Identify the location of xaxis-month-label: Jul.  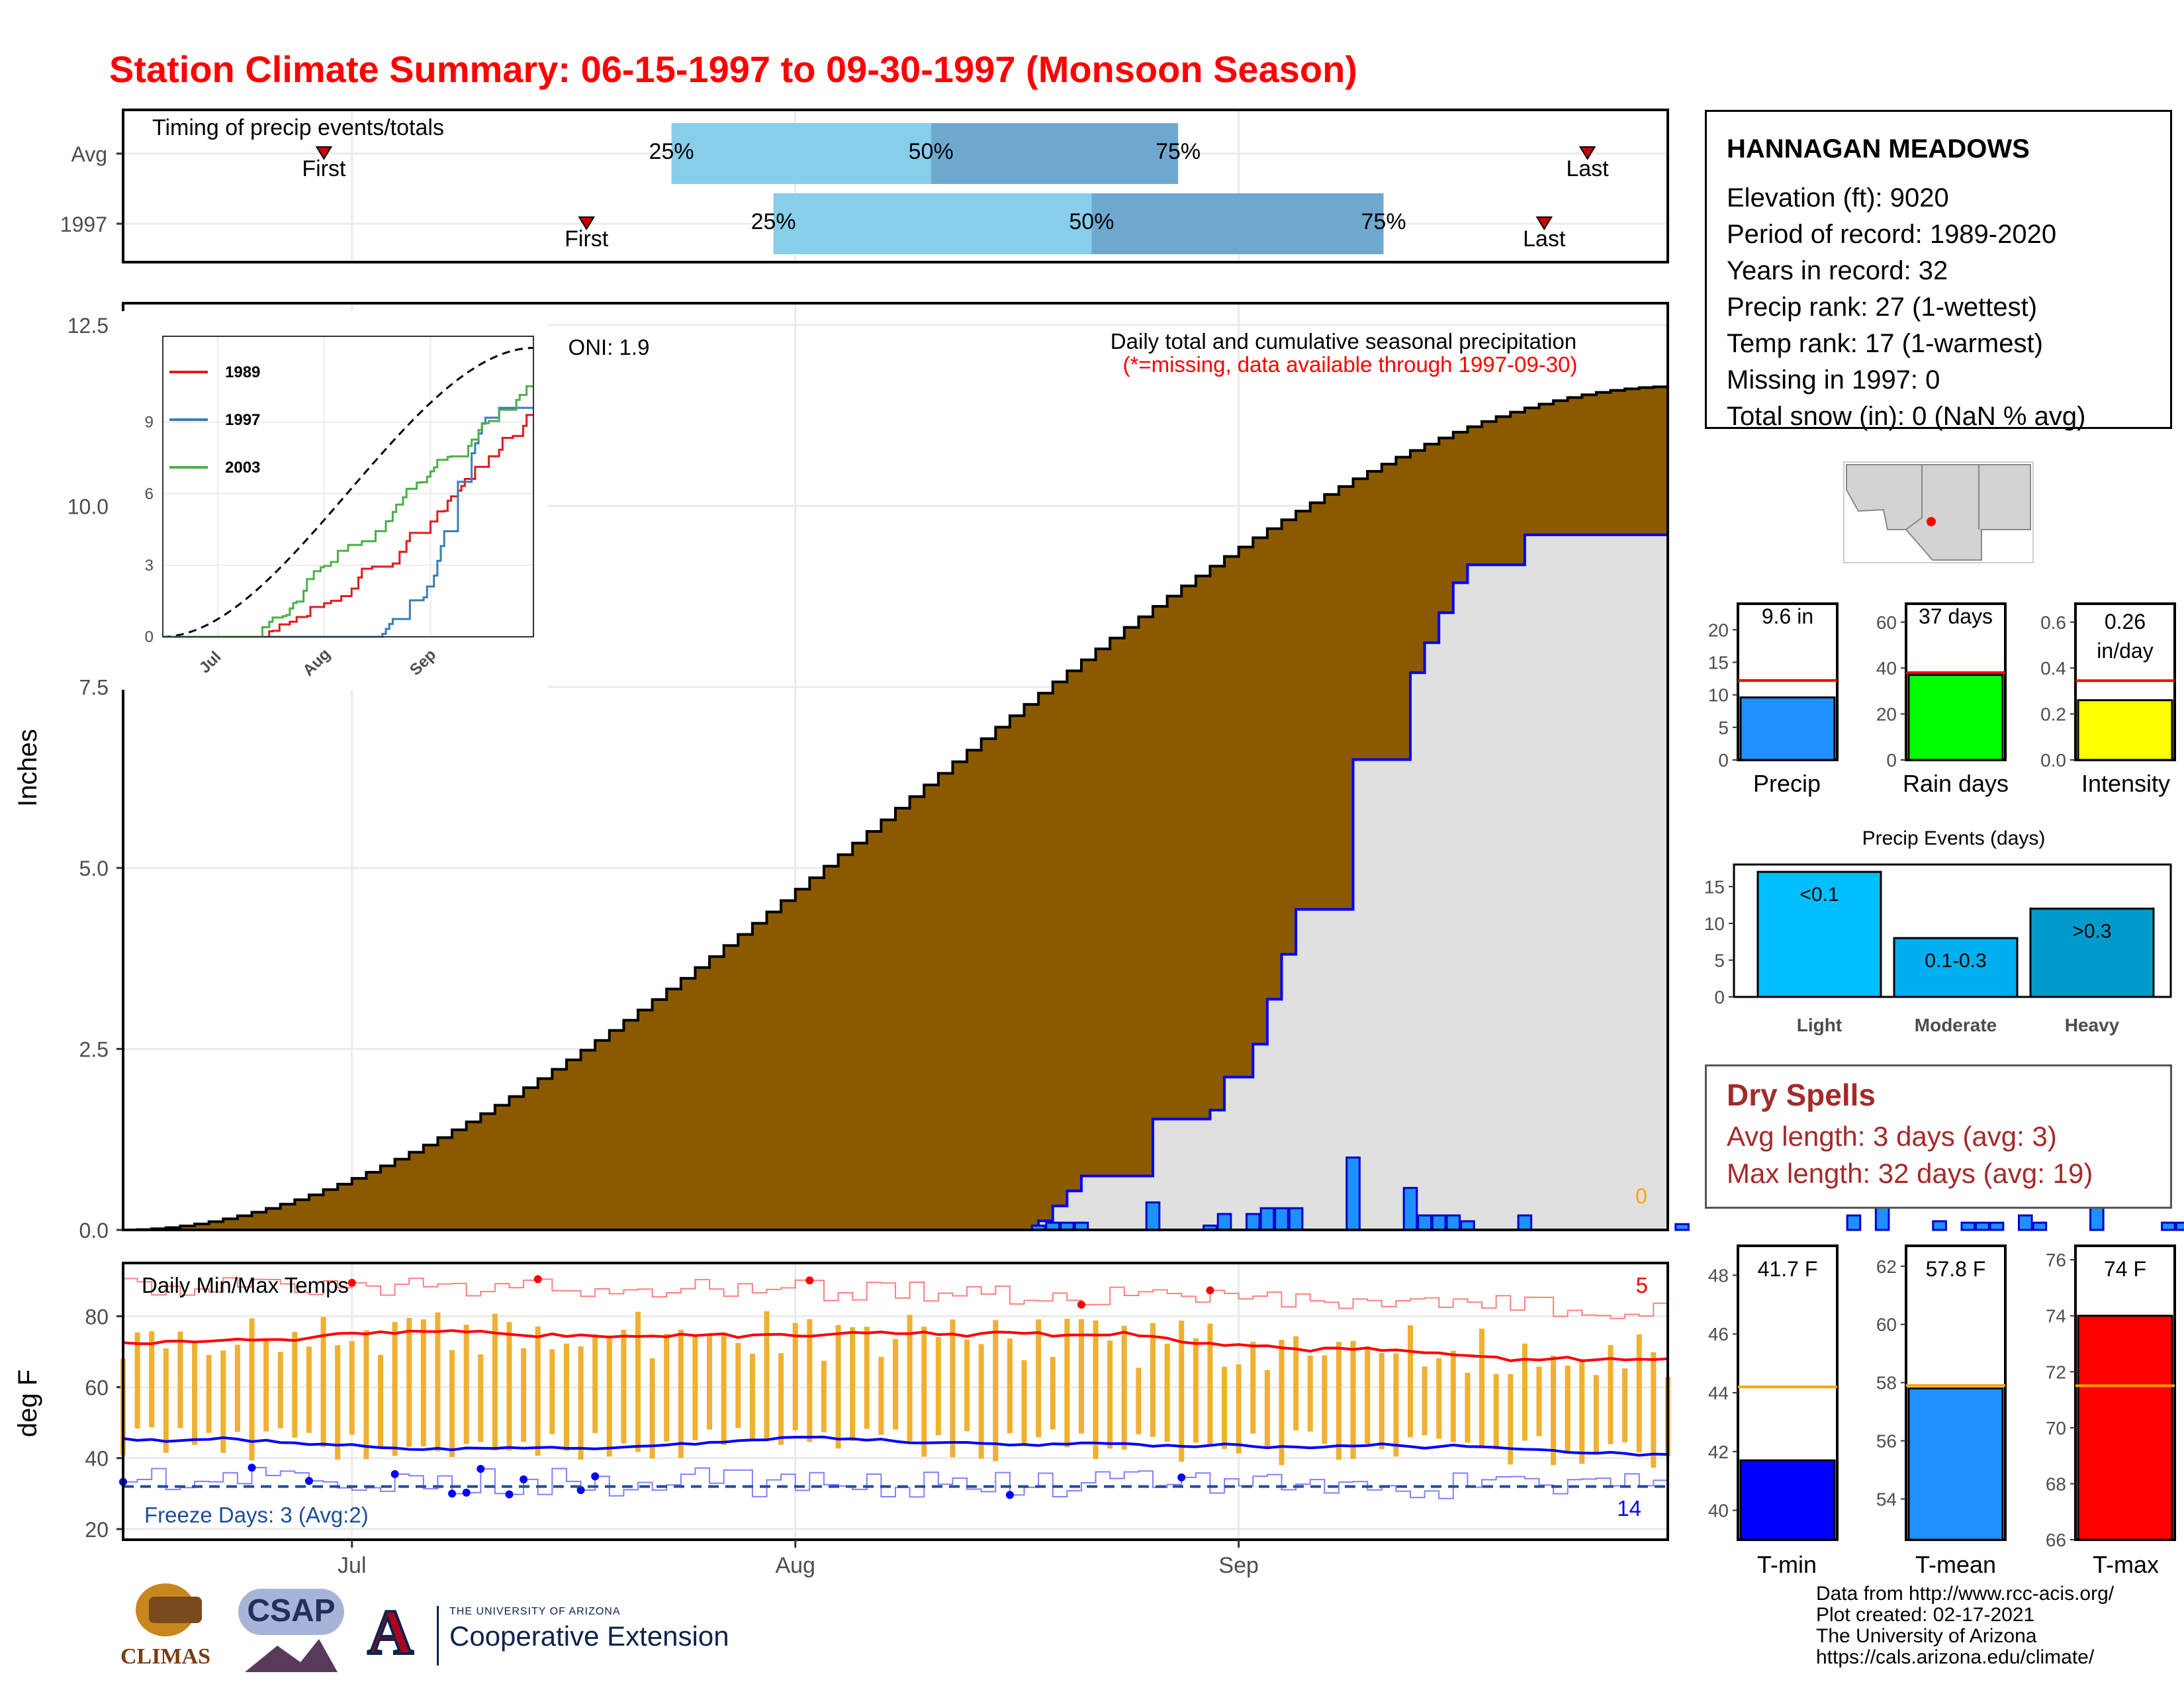
(352, 1565).